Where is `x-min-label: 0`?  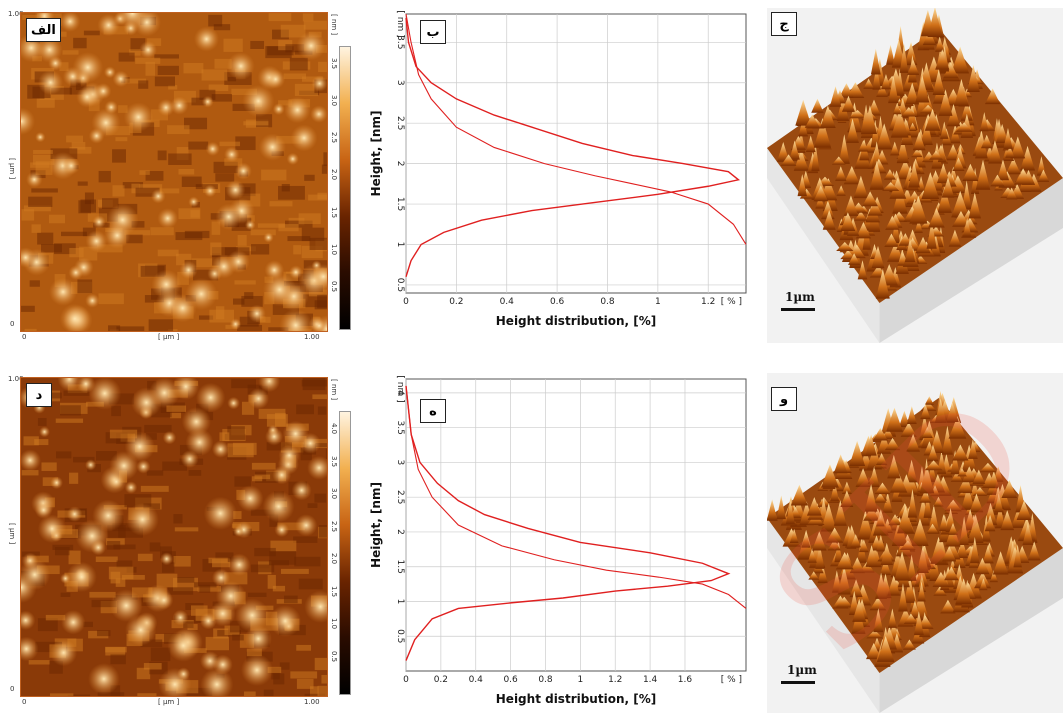
x-min-label: 0 is located at coordinates (24, 702).